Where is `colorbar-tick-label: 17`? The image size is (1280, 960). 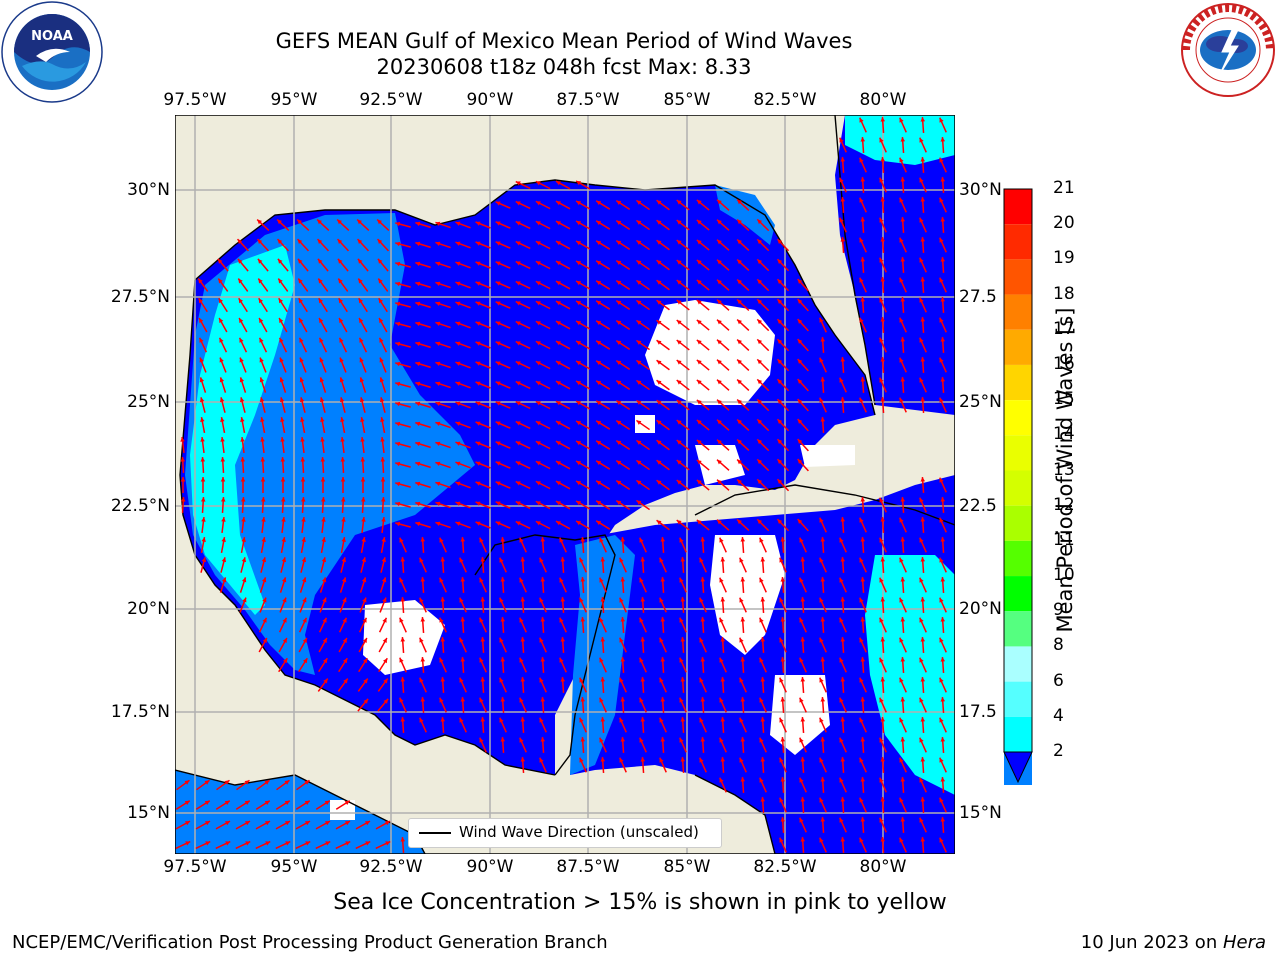
colorbar-tick-label: 17 is located at coordinates (1064, 328).